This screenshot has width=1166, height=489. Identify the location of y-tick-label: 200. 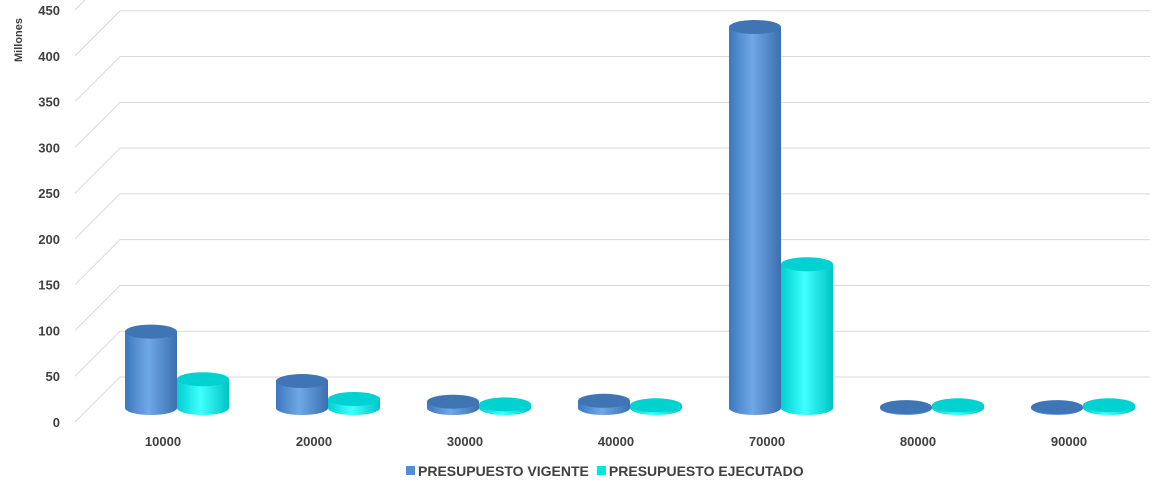
(49, 239).